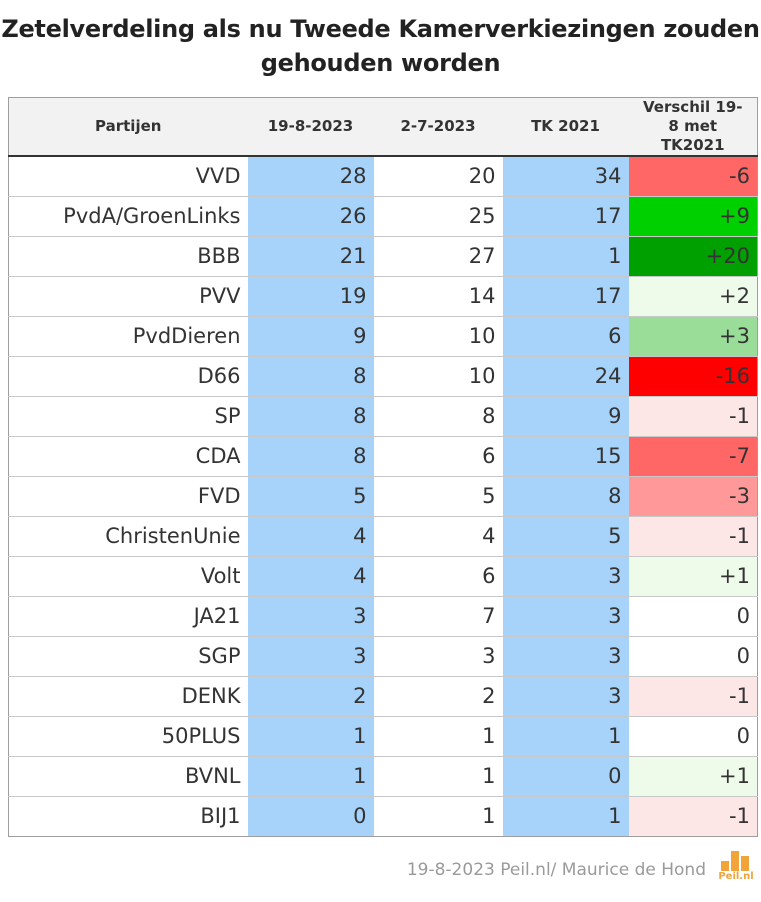 This screenshot has height=902, width=761. Describe the element at coordinates (565, 176) in the screenshot. I see `seats-tk2021-cell: 34` at that location.